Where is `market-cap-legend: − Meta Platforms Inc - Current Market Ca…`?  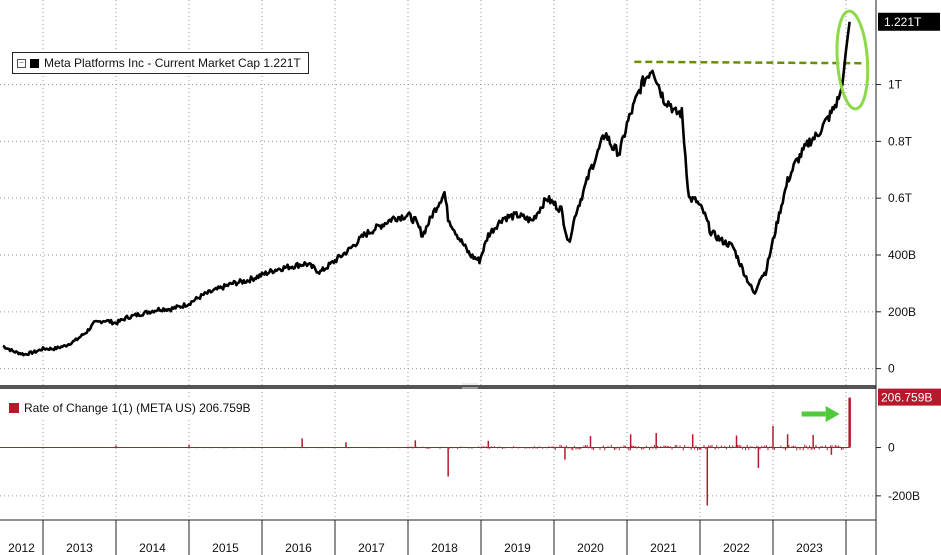
market-cap-legend: − Meta Platforms Inc - Current Market Ca… is located at coordinates (160, 63).